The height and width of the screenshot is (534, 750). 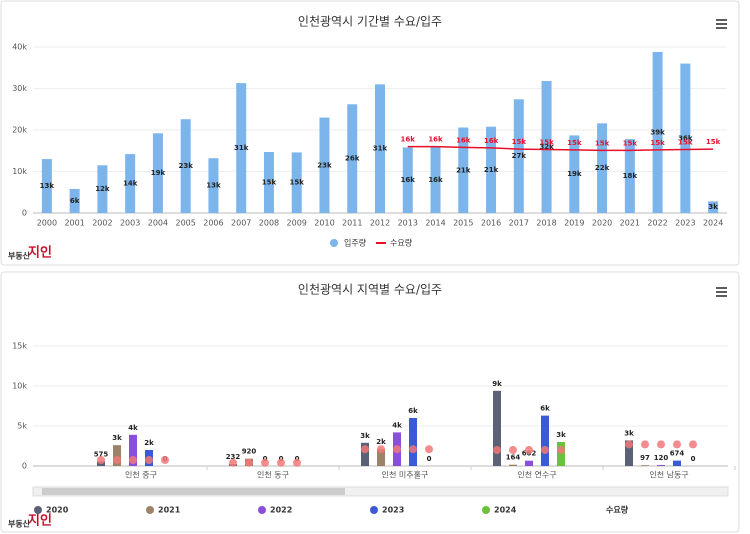 What do you see at coordinates (193, 491) in the screenshot?
I see `scroll-thumb` at bounding box center [193, 491].